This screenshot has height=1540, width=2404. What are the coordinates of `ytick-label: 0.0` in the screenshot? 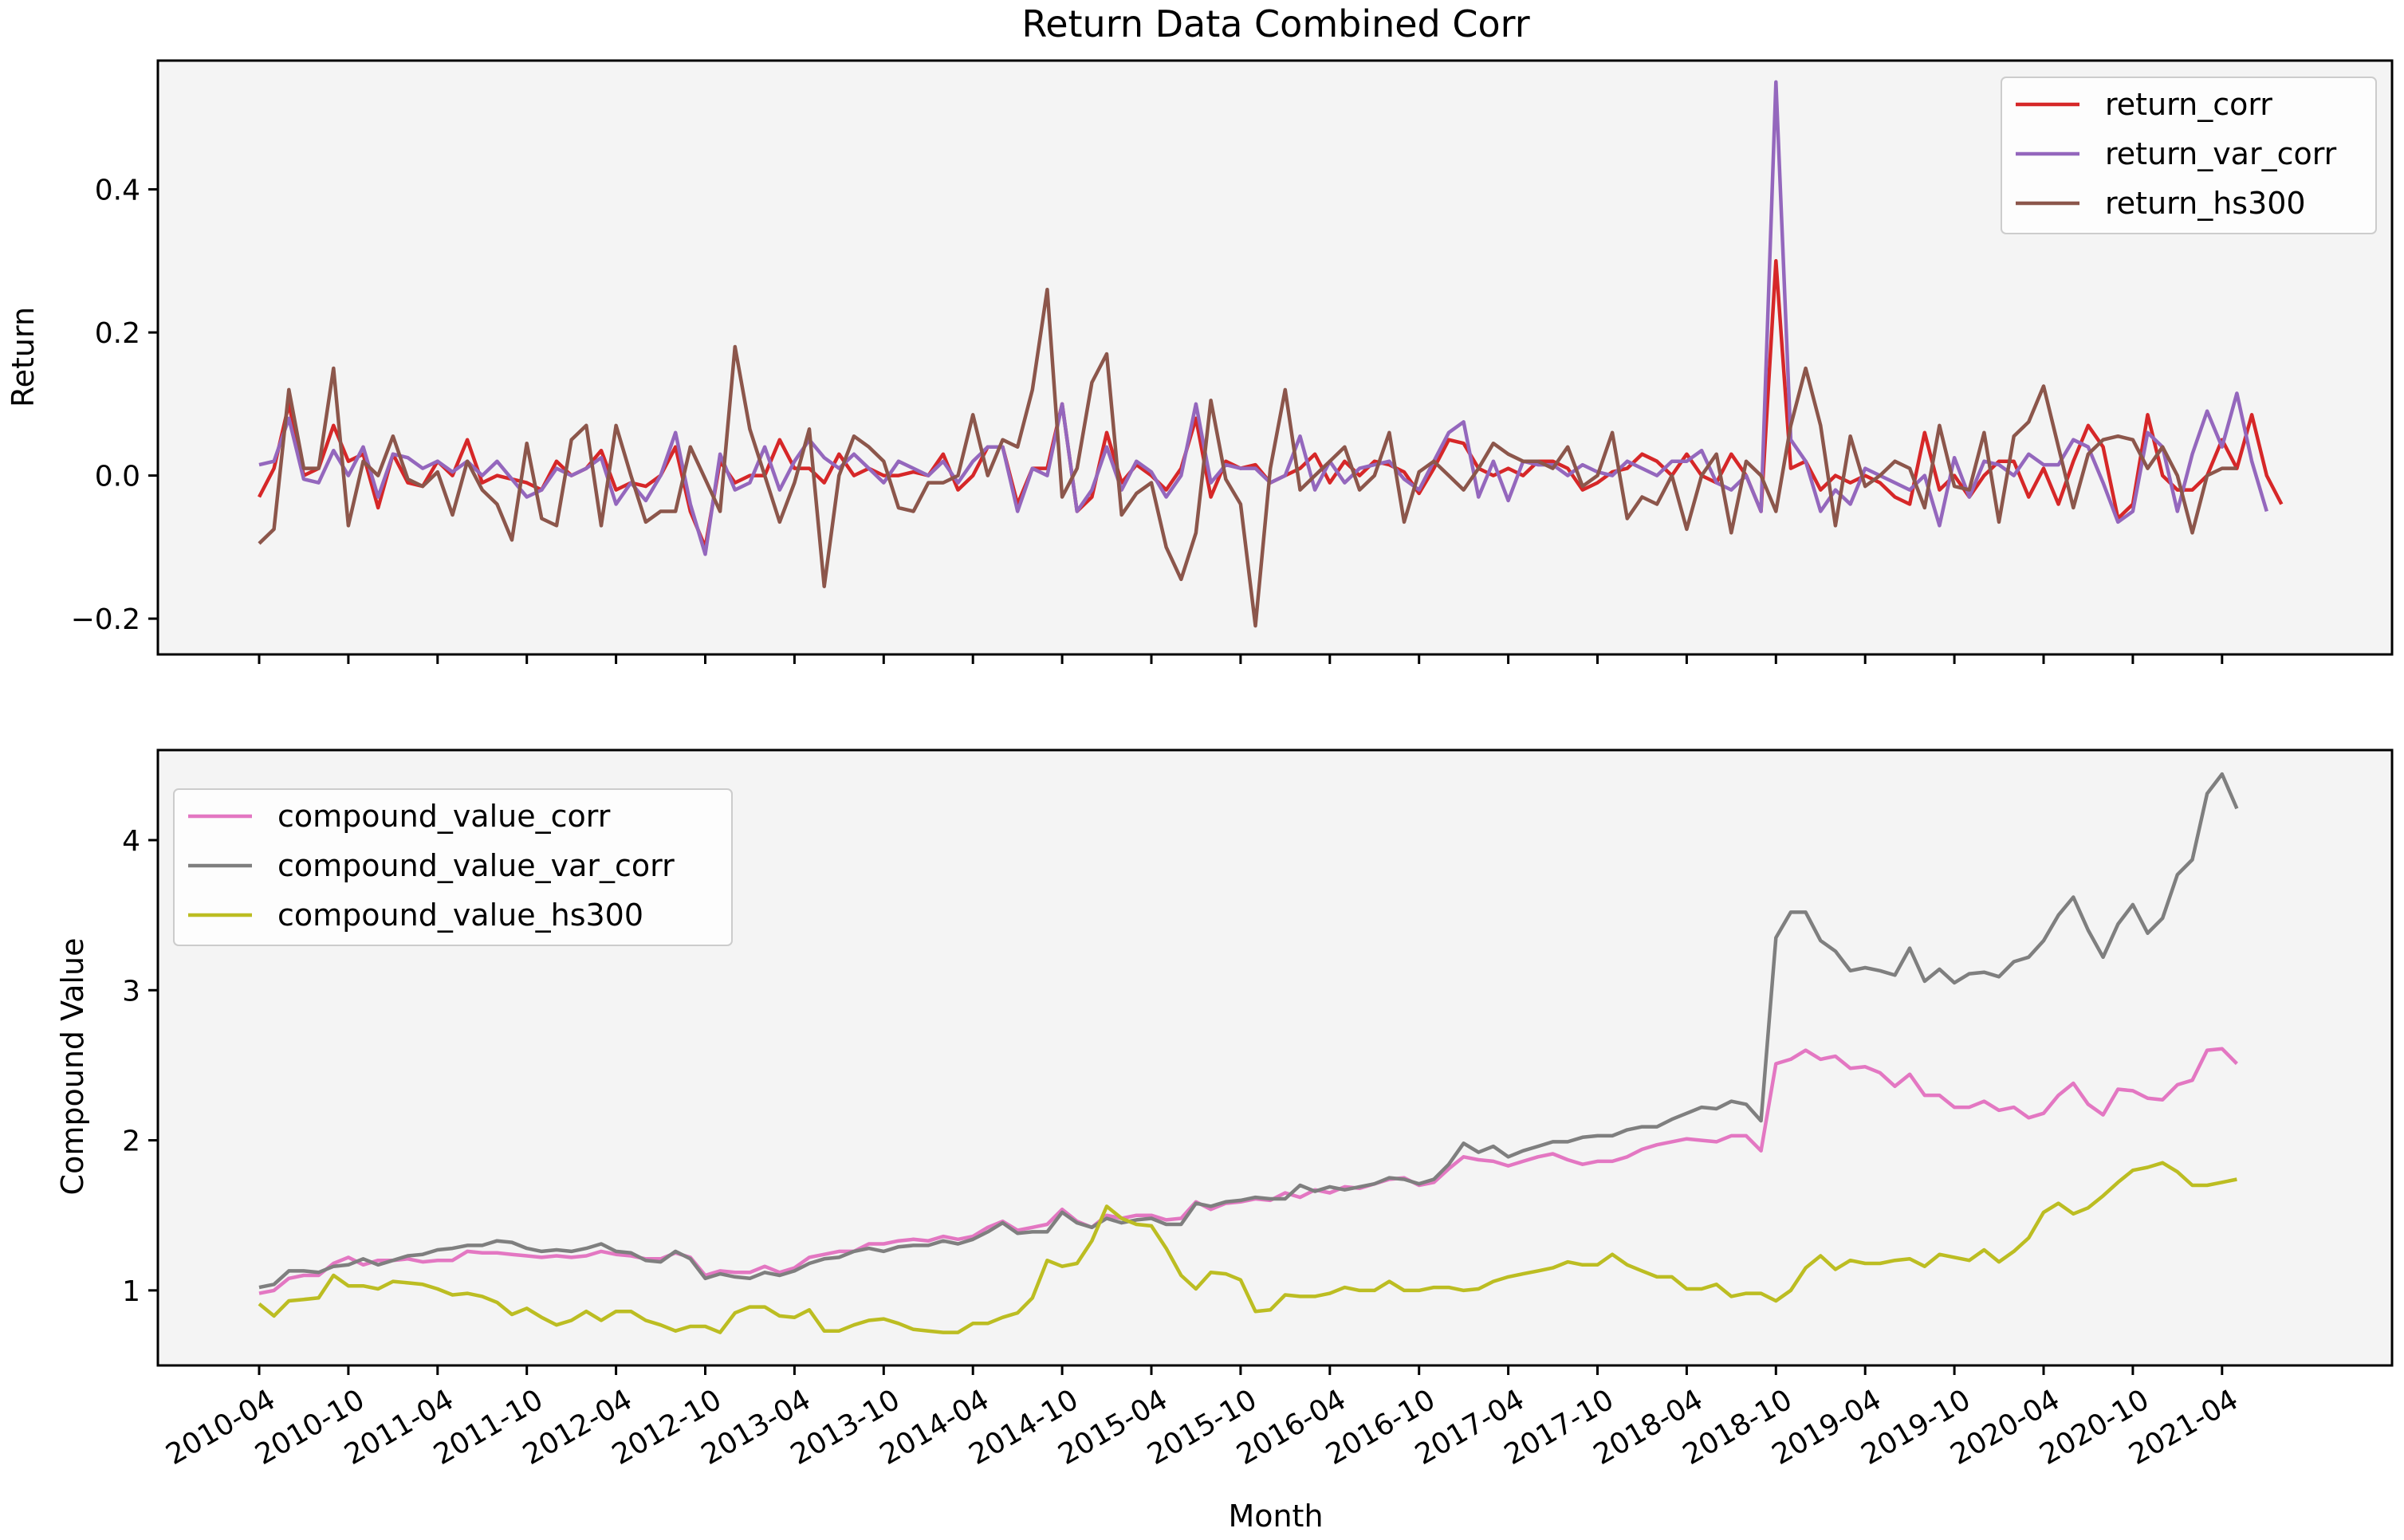 It's located at (117, 477).